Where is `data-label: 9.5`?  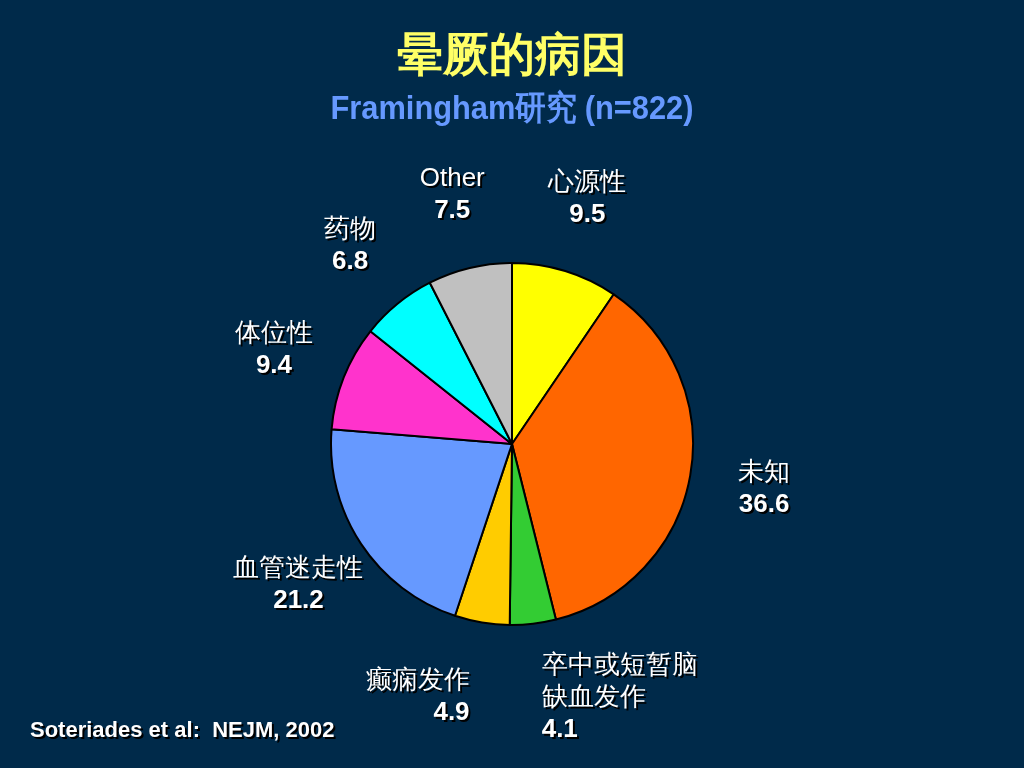
data-label: 9.5 is located at coordinates (589, 215).